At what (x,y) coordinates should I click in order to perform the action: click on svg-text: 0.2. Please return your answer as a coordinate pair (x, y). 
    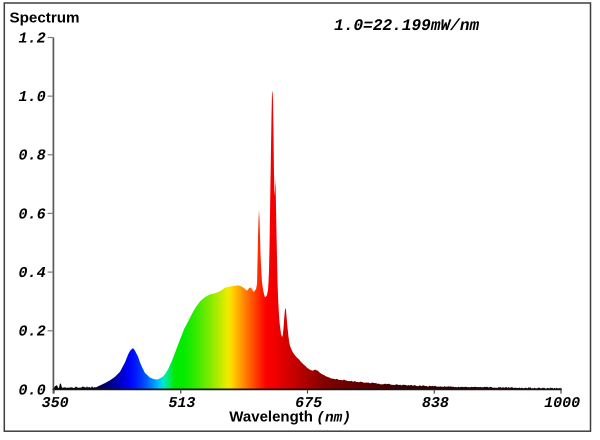
    Looking at the image, I should click on (32, 332).